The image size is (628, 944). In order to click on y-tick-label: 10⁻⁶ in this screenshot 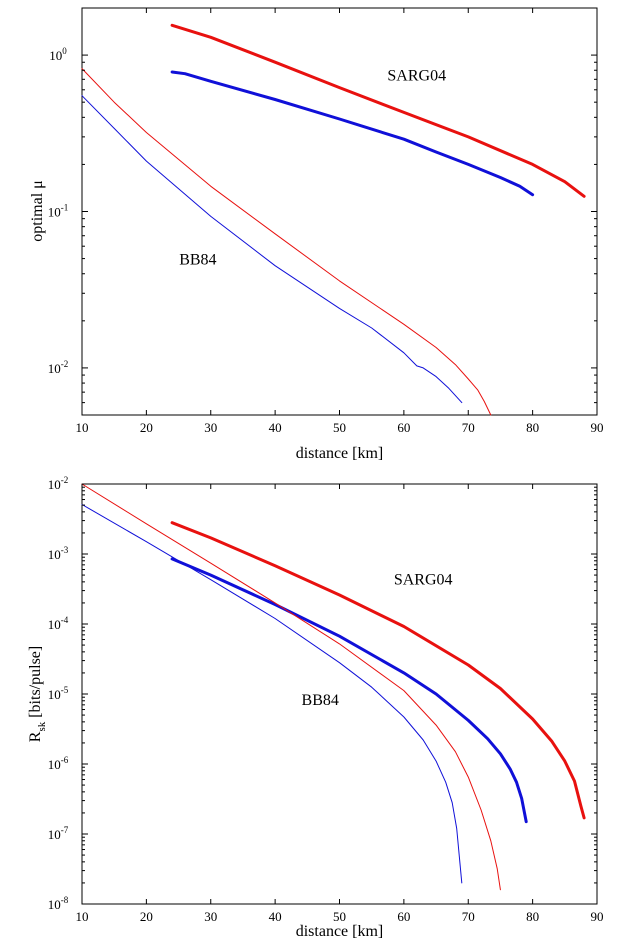, I will do `click(58, 763)`.